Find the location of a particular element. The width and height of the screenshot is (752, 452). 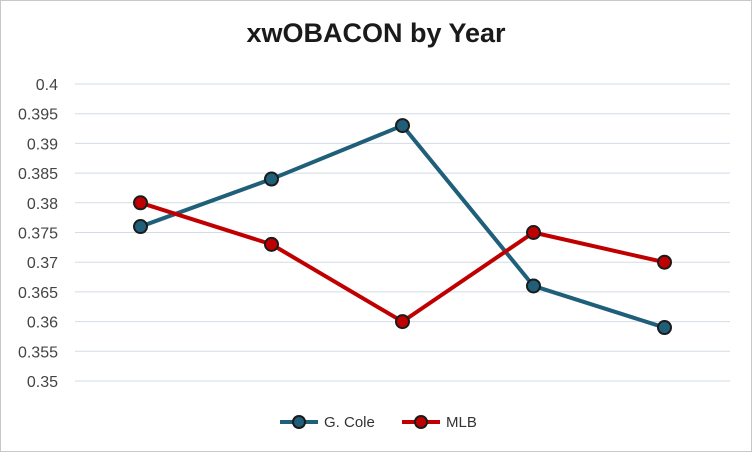

y-tick-label: 0.36 is located at coordinates (42, 323).